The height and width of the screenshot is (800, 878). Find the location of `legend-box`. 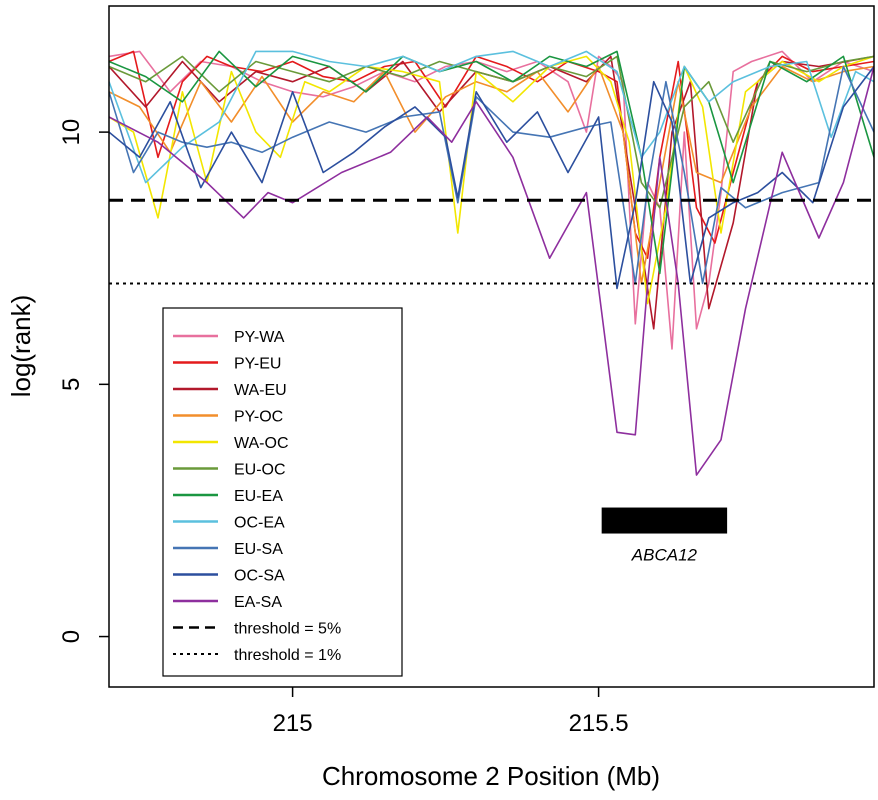

legend-box is located at coordinates (282, 492).